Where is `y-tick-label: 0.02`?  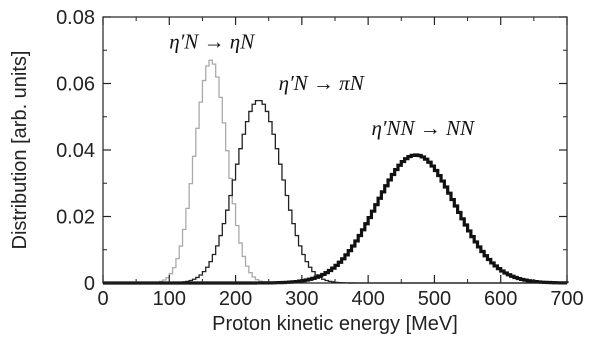
y-tick-label: 0.02 is located at coordinates (75, 218).